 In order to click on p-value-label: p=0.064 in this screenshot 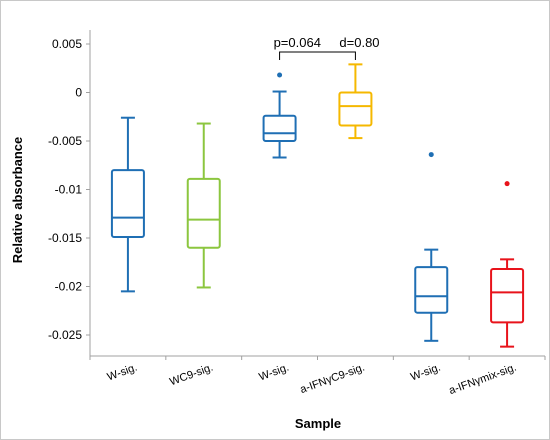, I will do `click(297, 42)`.